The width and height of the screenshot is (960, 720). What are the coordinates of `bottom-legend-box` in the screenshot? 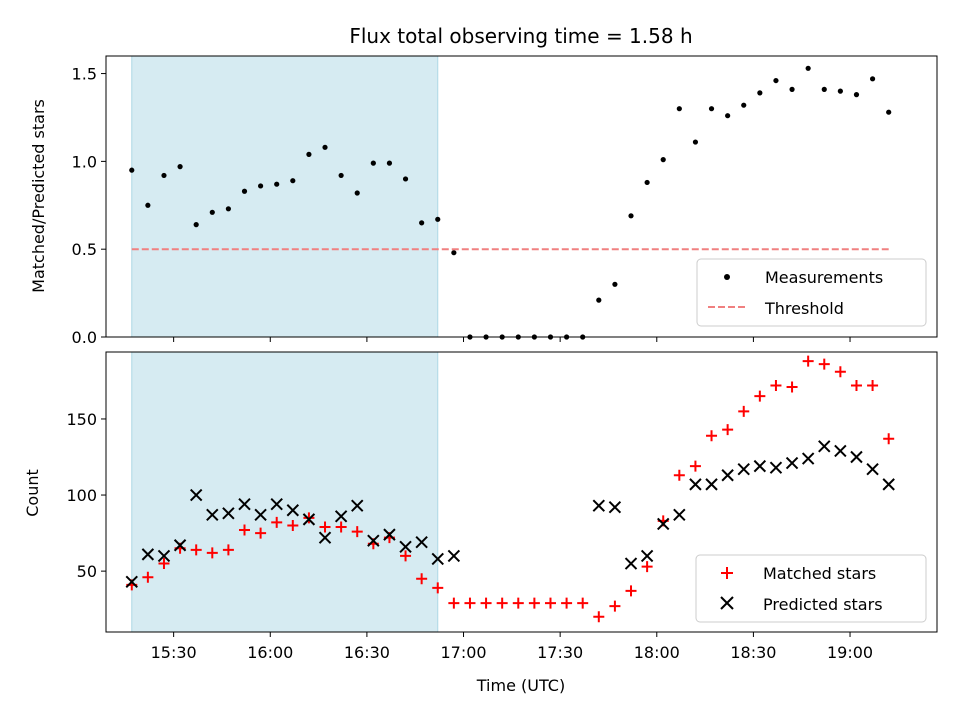 It's located at (811, 588).